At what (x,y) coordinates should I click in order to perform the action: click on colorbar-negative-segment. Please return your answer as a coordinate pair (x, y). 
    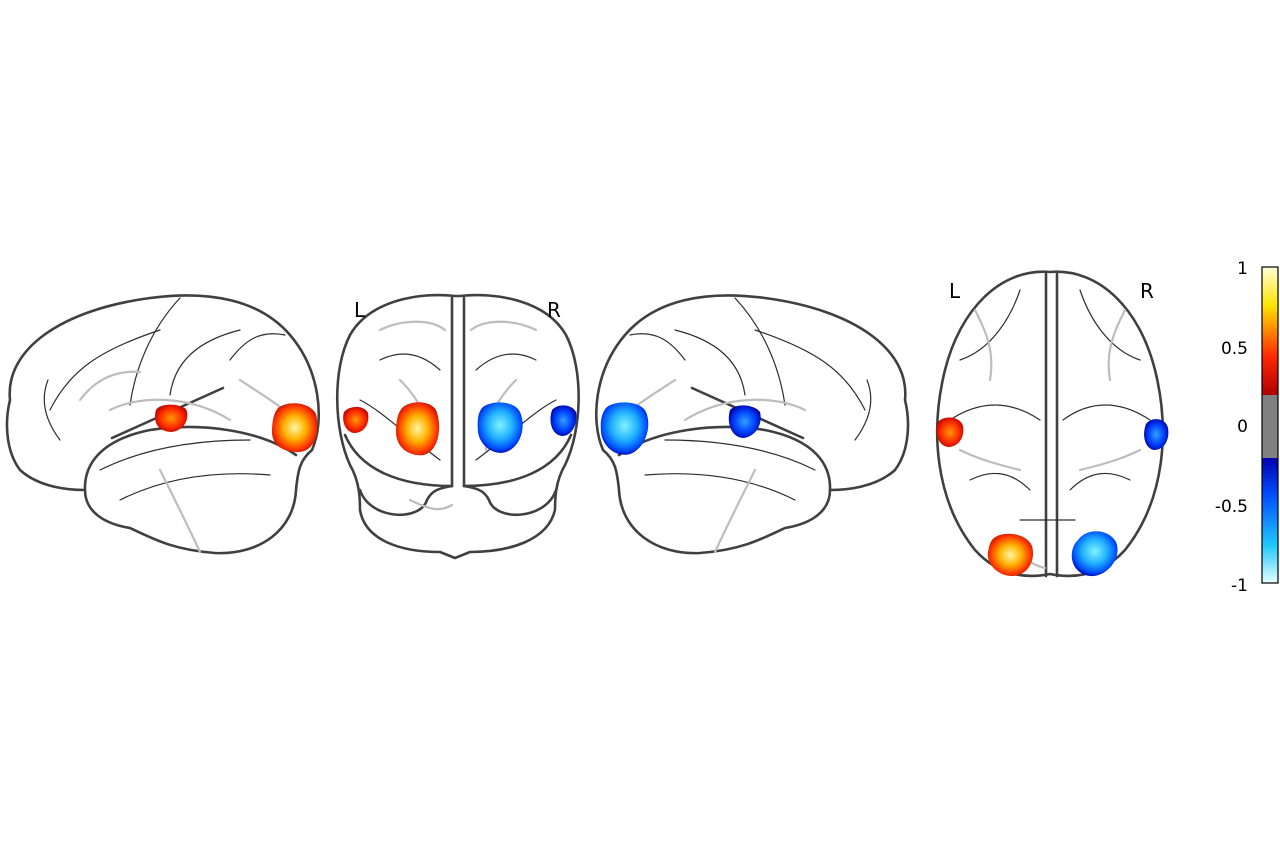
    Looking at the image, I should click on (1270, 520).